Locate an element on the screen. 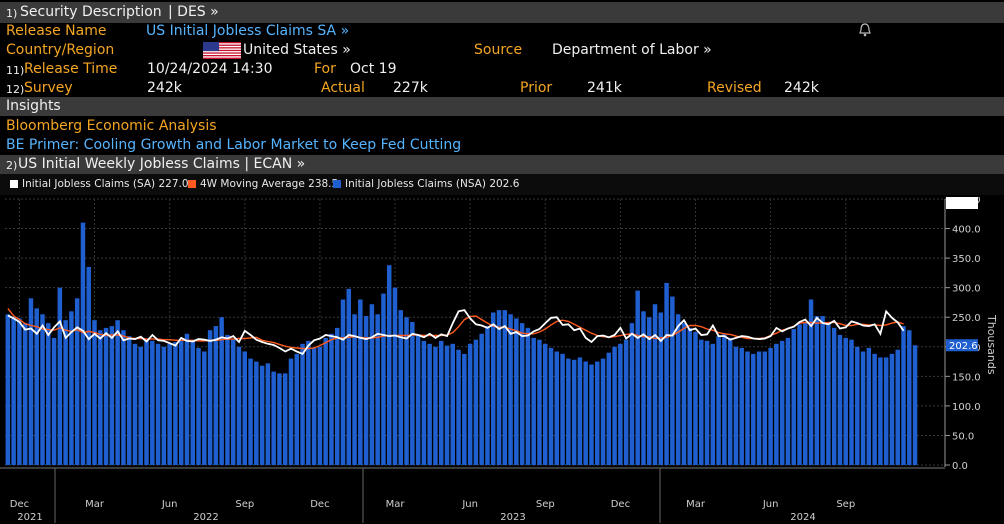  nsa-last-value-tag-bg is located at coordinates (962, 345).